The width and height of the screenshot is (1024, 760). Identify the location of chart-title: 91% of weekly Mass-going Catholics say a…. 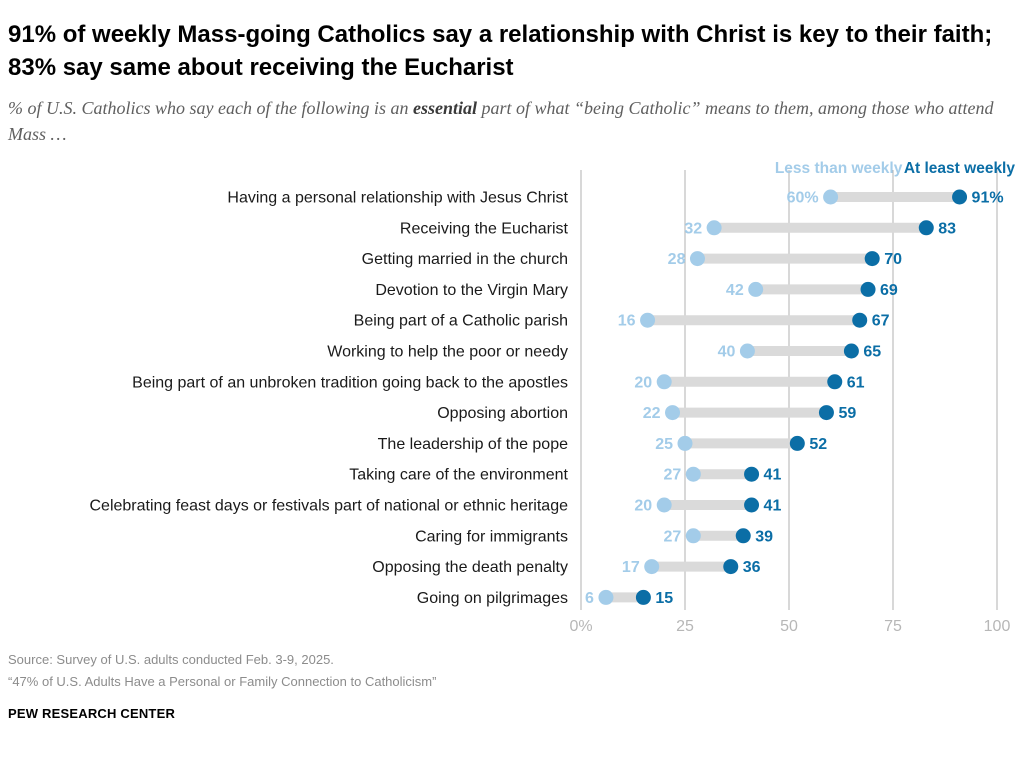
(500, 51).